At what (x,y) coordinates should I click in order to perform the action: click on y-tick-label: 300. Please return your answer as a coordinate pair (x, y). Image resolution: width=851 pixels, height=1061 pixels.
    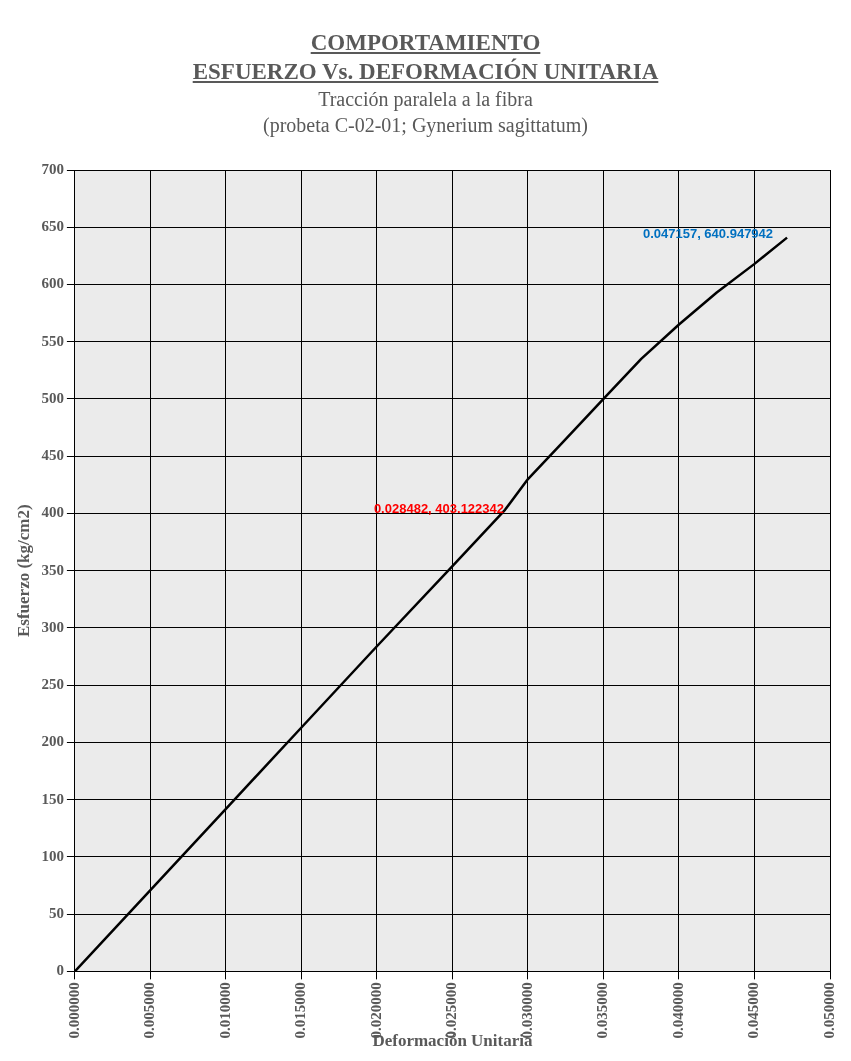
    Looking at the image, I should click on (52, 626).